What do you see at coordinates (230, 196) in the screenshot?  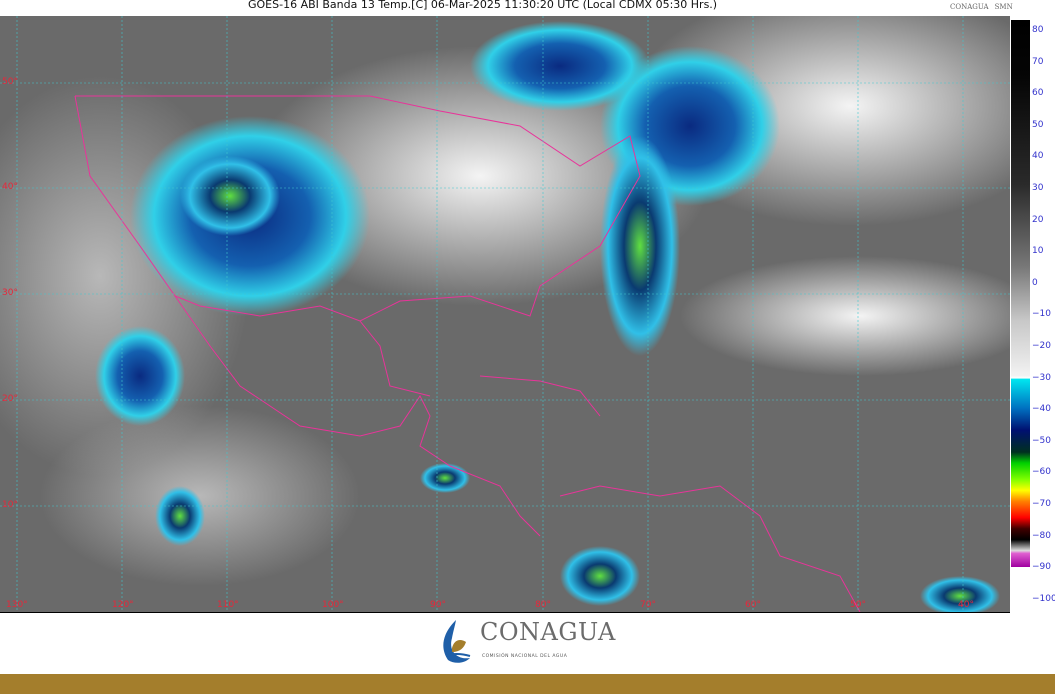 I see `storm-west-core` at bounding box center [230, 196].